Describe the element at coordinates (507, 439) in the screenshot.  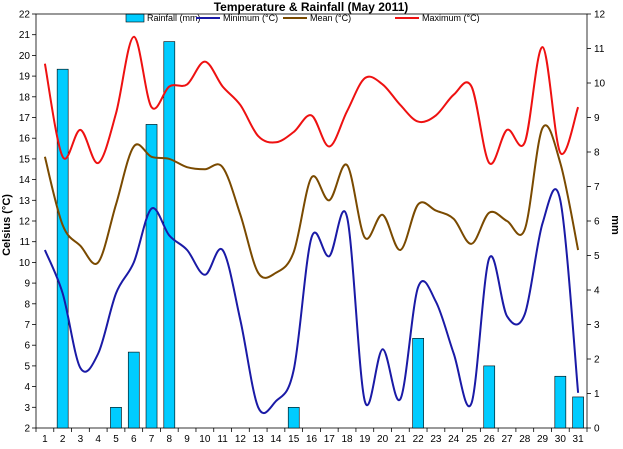
I see `x-tick-label: 27` at that location.